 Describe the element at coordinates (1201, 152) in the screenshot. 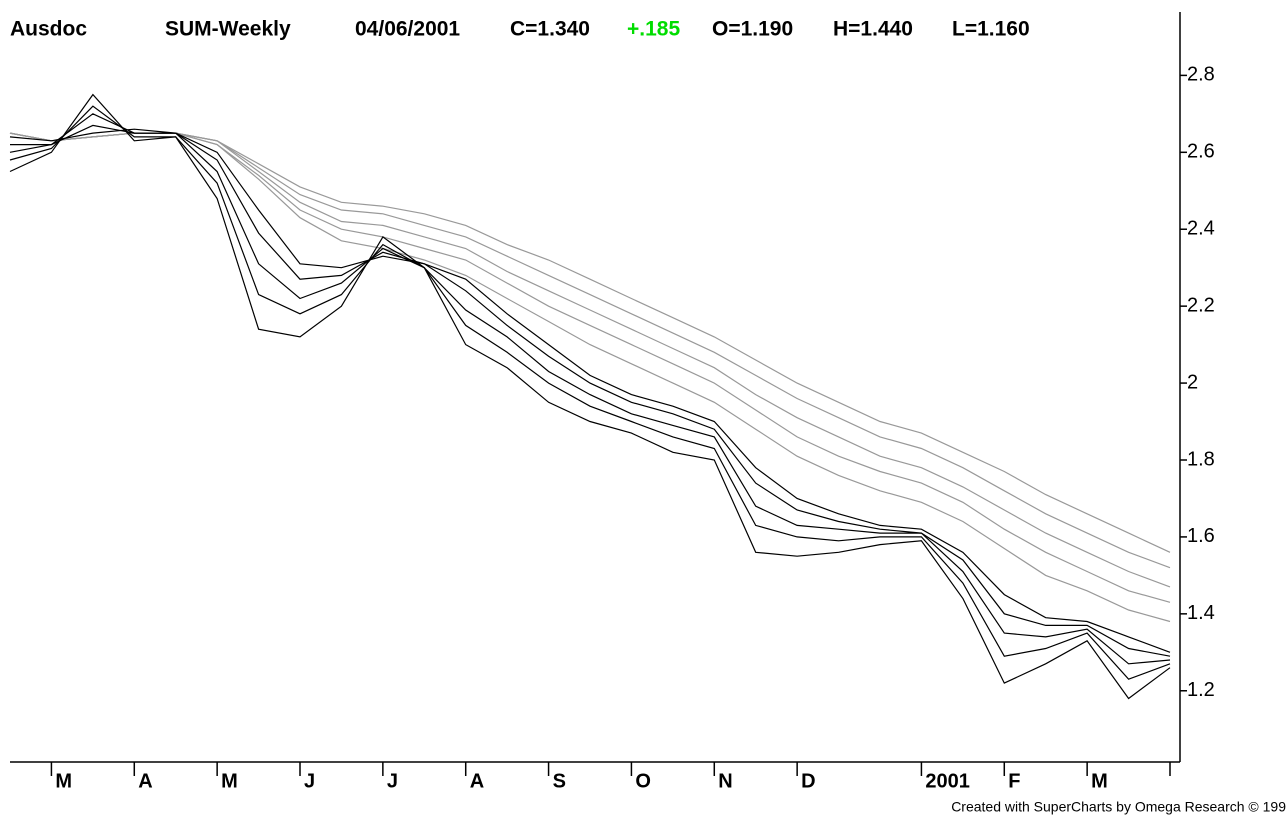

I see `y-tick-label: 2.6` at that location.